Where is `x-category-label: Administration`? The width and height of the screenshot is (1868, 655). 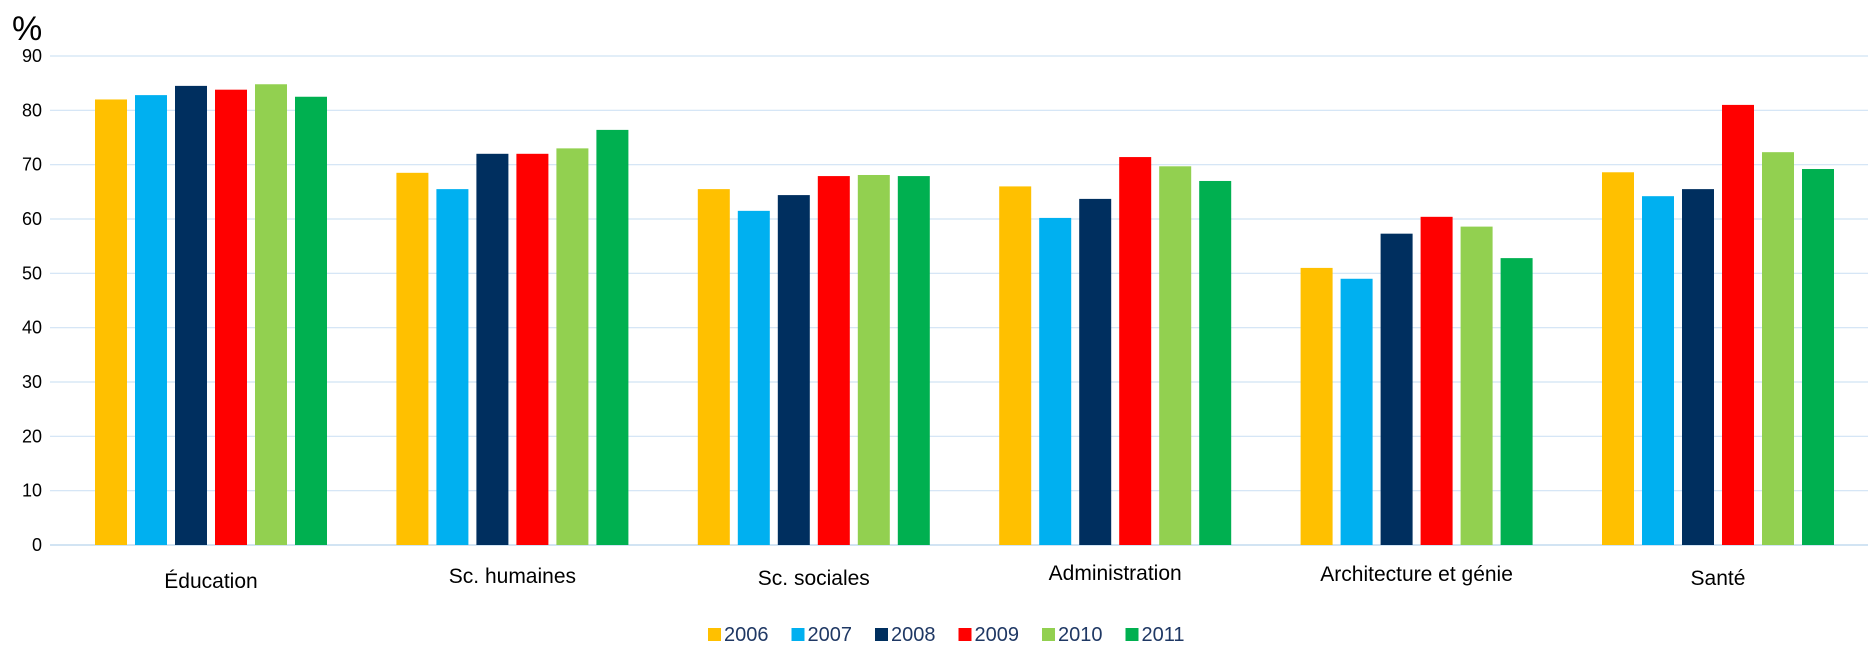
x-category-label: Administration is located at coordinates (1115, 573).